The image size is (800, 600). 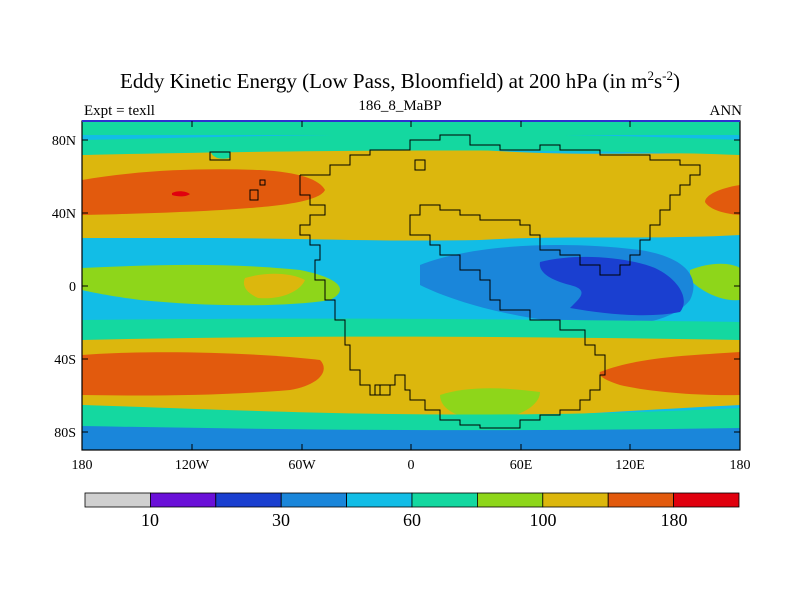 What do you see at coordinates (192, 465) in the screenshot?
I see `lon-label-120w: 120W` at bounding box center [192, 465].